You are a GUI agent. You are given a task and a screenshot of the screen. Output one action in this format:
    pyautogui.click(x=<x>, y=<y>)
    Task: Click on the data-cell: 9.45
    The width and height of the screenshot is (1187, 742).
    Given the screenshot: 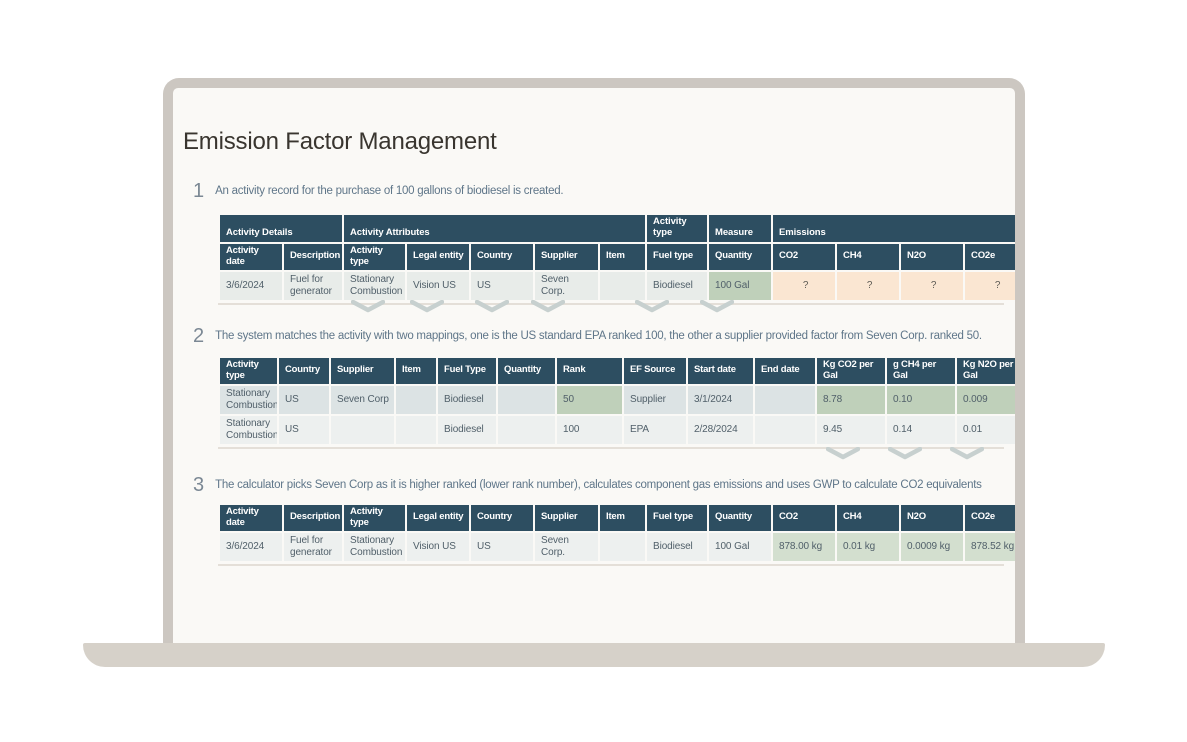 What is the action you would take?
    pyautogui.click(x=851, y=429)
    